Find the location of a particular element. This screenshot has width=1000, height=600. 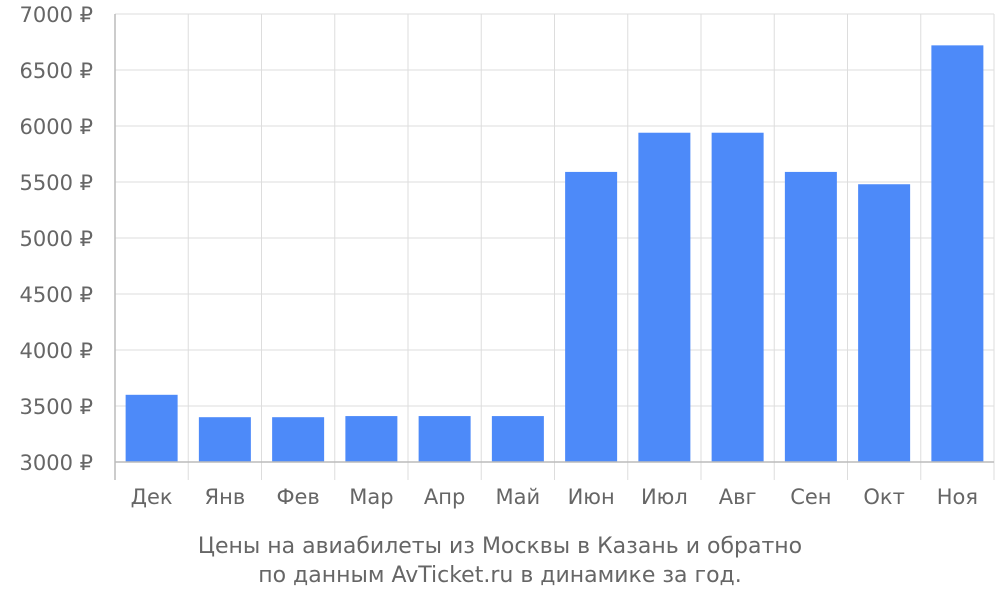

y-tick-label: 6000 ₽ is located at coordinates (56, 127).